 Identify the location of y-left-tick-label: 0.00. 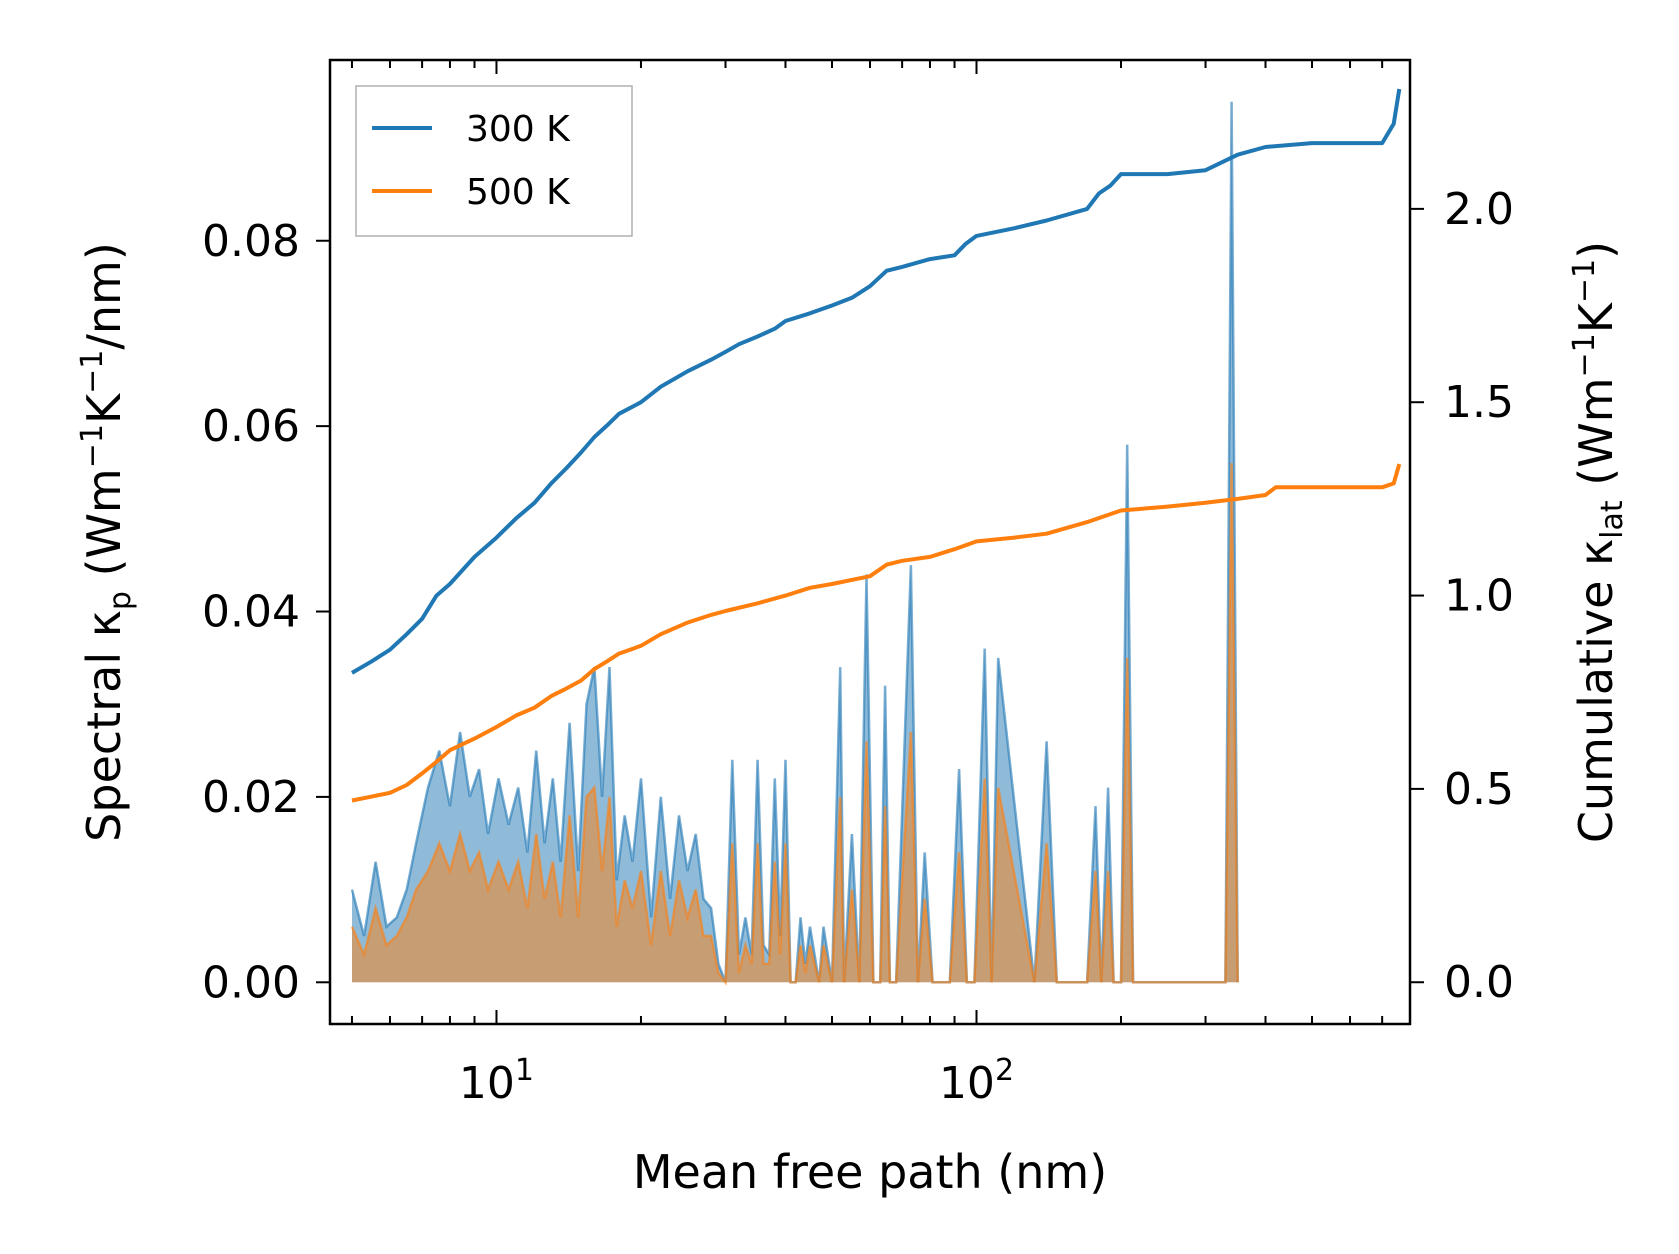
(251, 982).